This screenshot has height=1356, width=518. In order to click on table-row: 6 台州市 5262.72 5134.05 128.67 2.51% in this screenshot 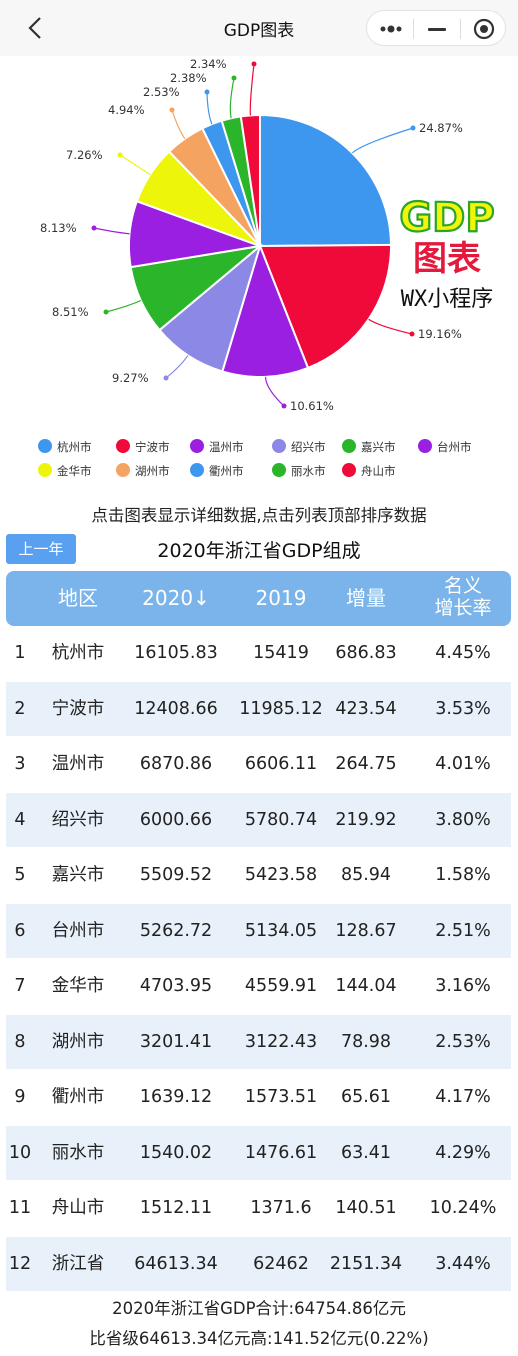, I will do `click(258, 931)`.